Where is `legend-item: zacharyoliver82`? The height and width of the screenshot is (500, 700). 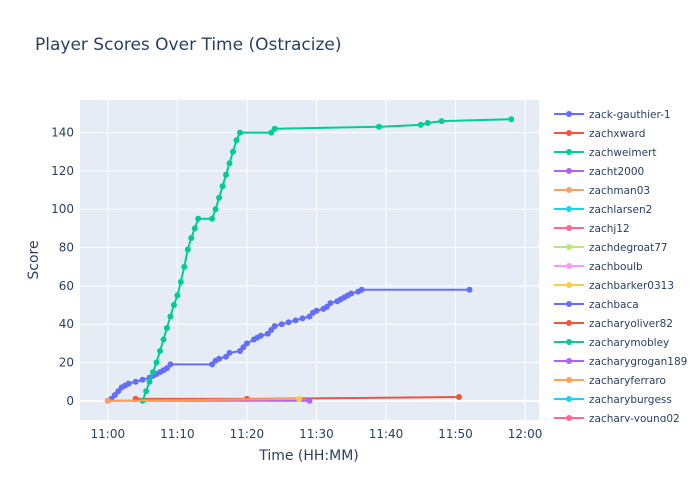 legend-item: zacharyoliver82 is located at coordinates (613, 324).